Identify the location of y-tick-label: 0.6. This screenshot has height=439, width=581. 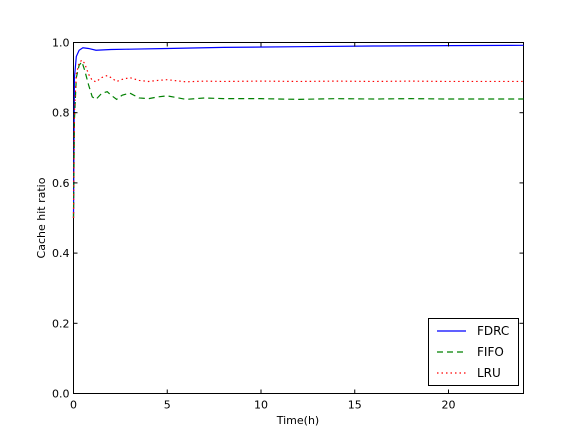
(61, 183).